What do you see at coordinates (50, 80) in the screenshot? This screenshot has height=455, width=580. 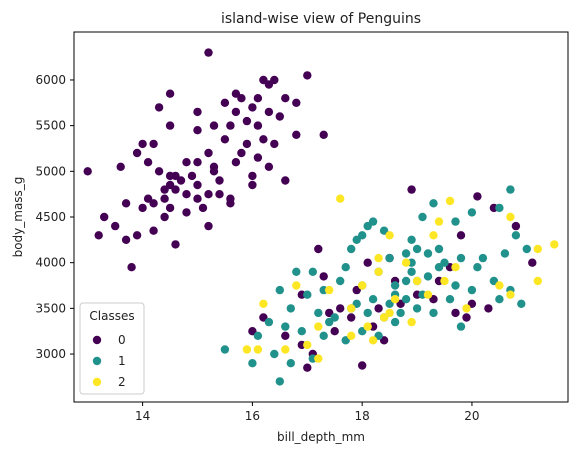 I see `y-tick-label: 6000` at bounding box center [50, 80].